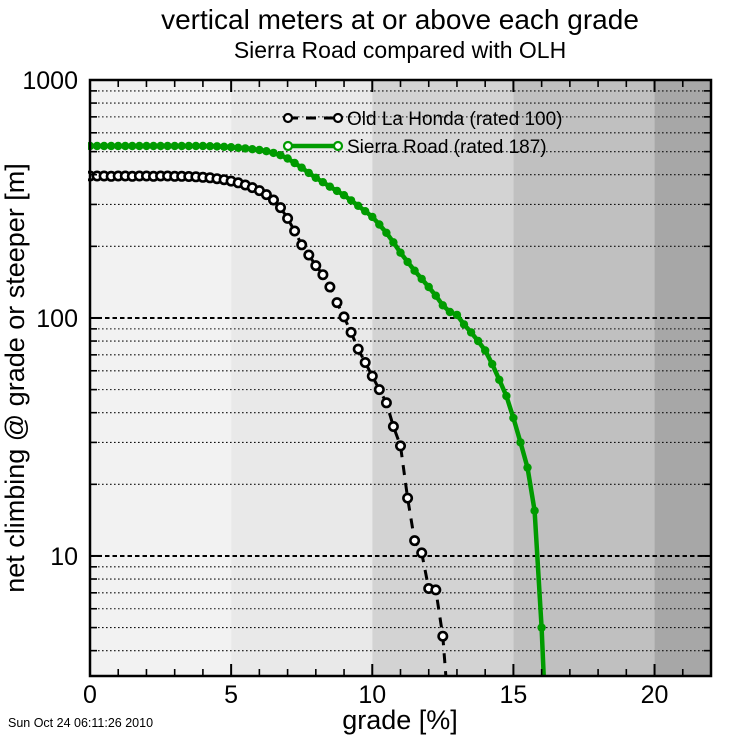  Describe the element at coordinates (231, 695) in the screenshot. I see `x-tick-label: 5` at that location.